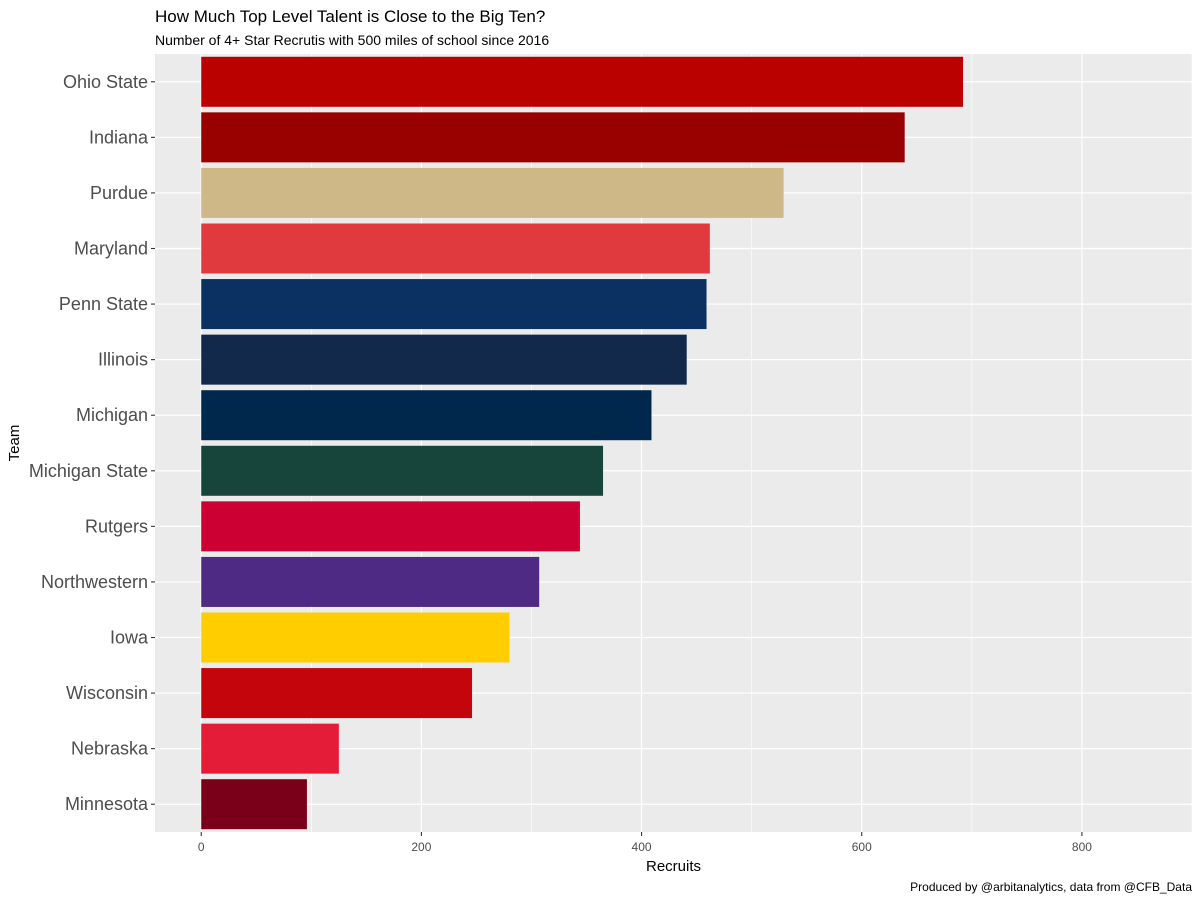 The image size is (1200, 900). I want to click on y-axis-label: Team, so click(14, 443).